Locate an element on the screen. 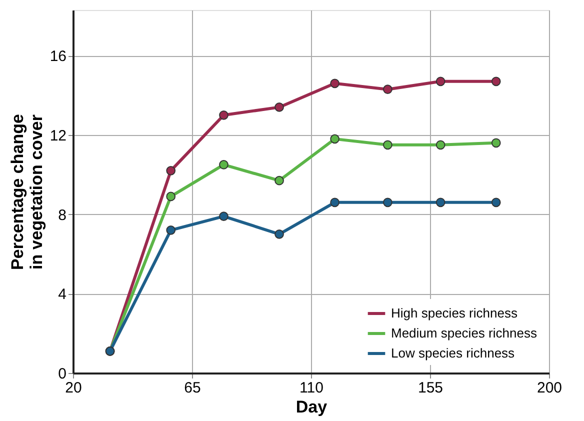 This screenshot has height=421, width=584. x-tick-label: 65 is located at coordinates (192, 388).